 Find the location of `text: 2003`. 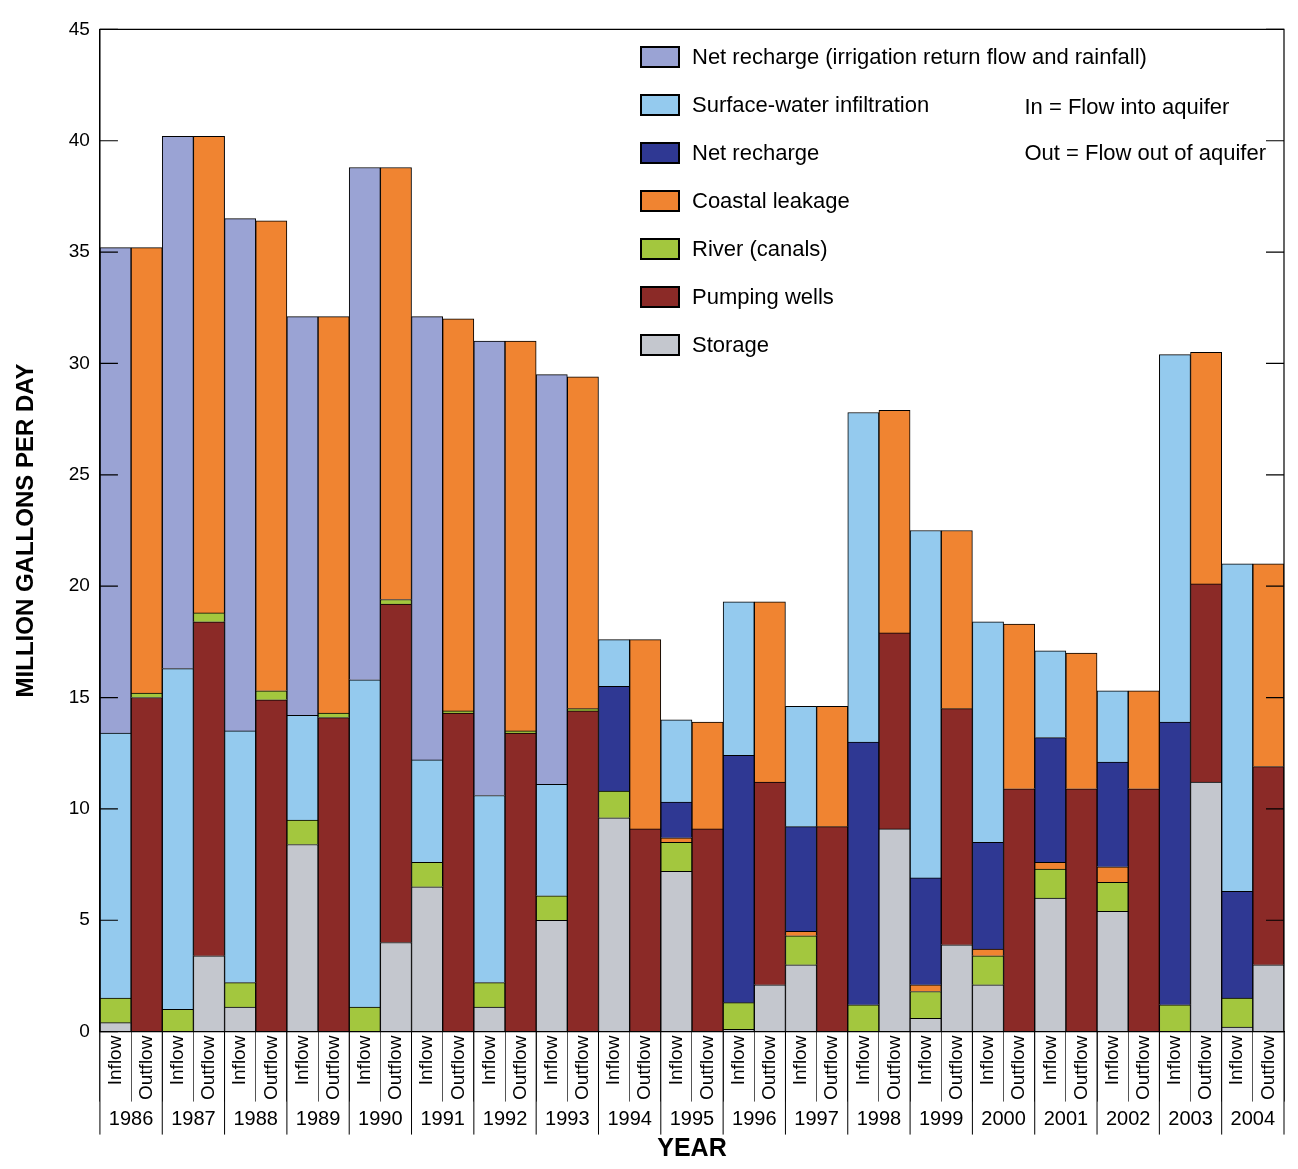

text: 2003 is located at coordinates (1190, 1118).